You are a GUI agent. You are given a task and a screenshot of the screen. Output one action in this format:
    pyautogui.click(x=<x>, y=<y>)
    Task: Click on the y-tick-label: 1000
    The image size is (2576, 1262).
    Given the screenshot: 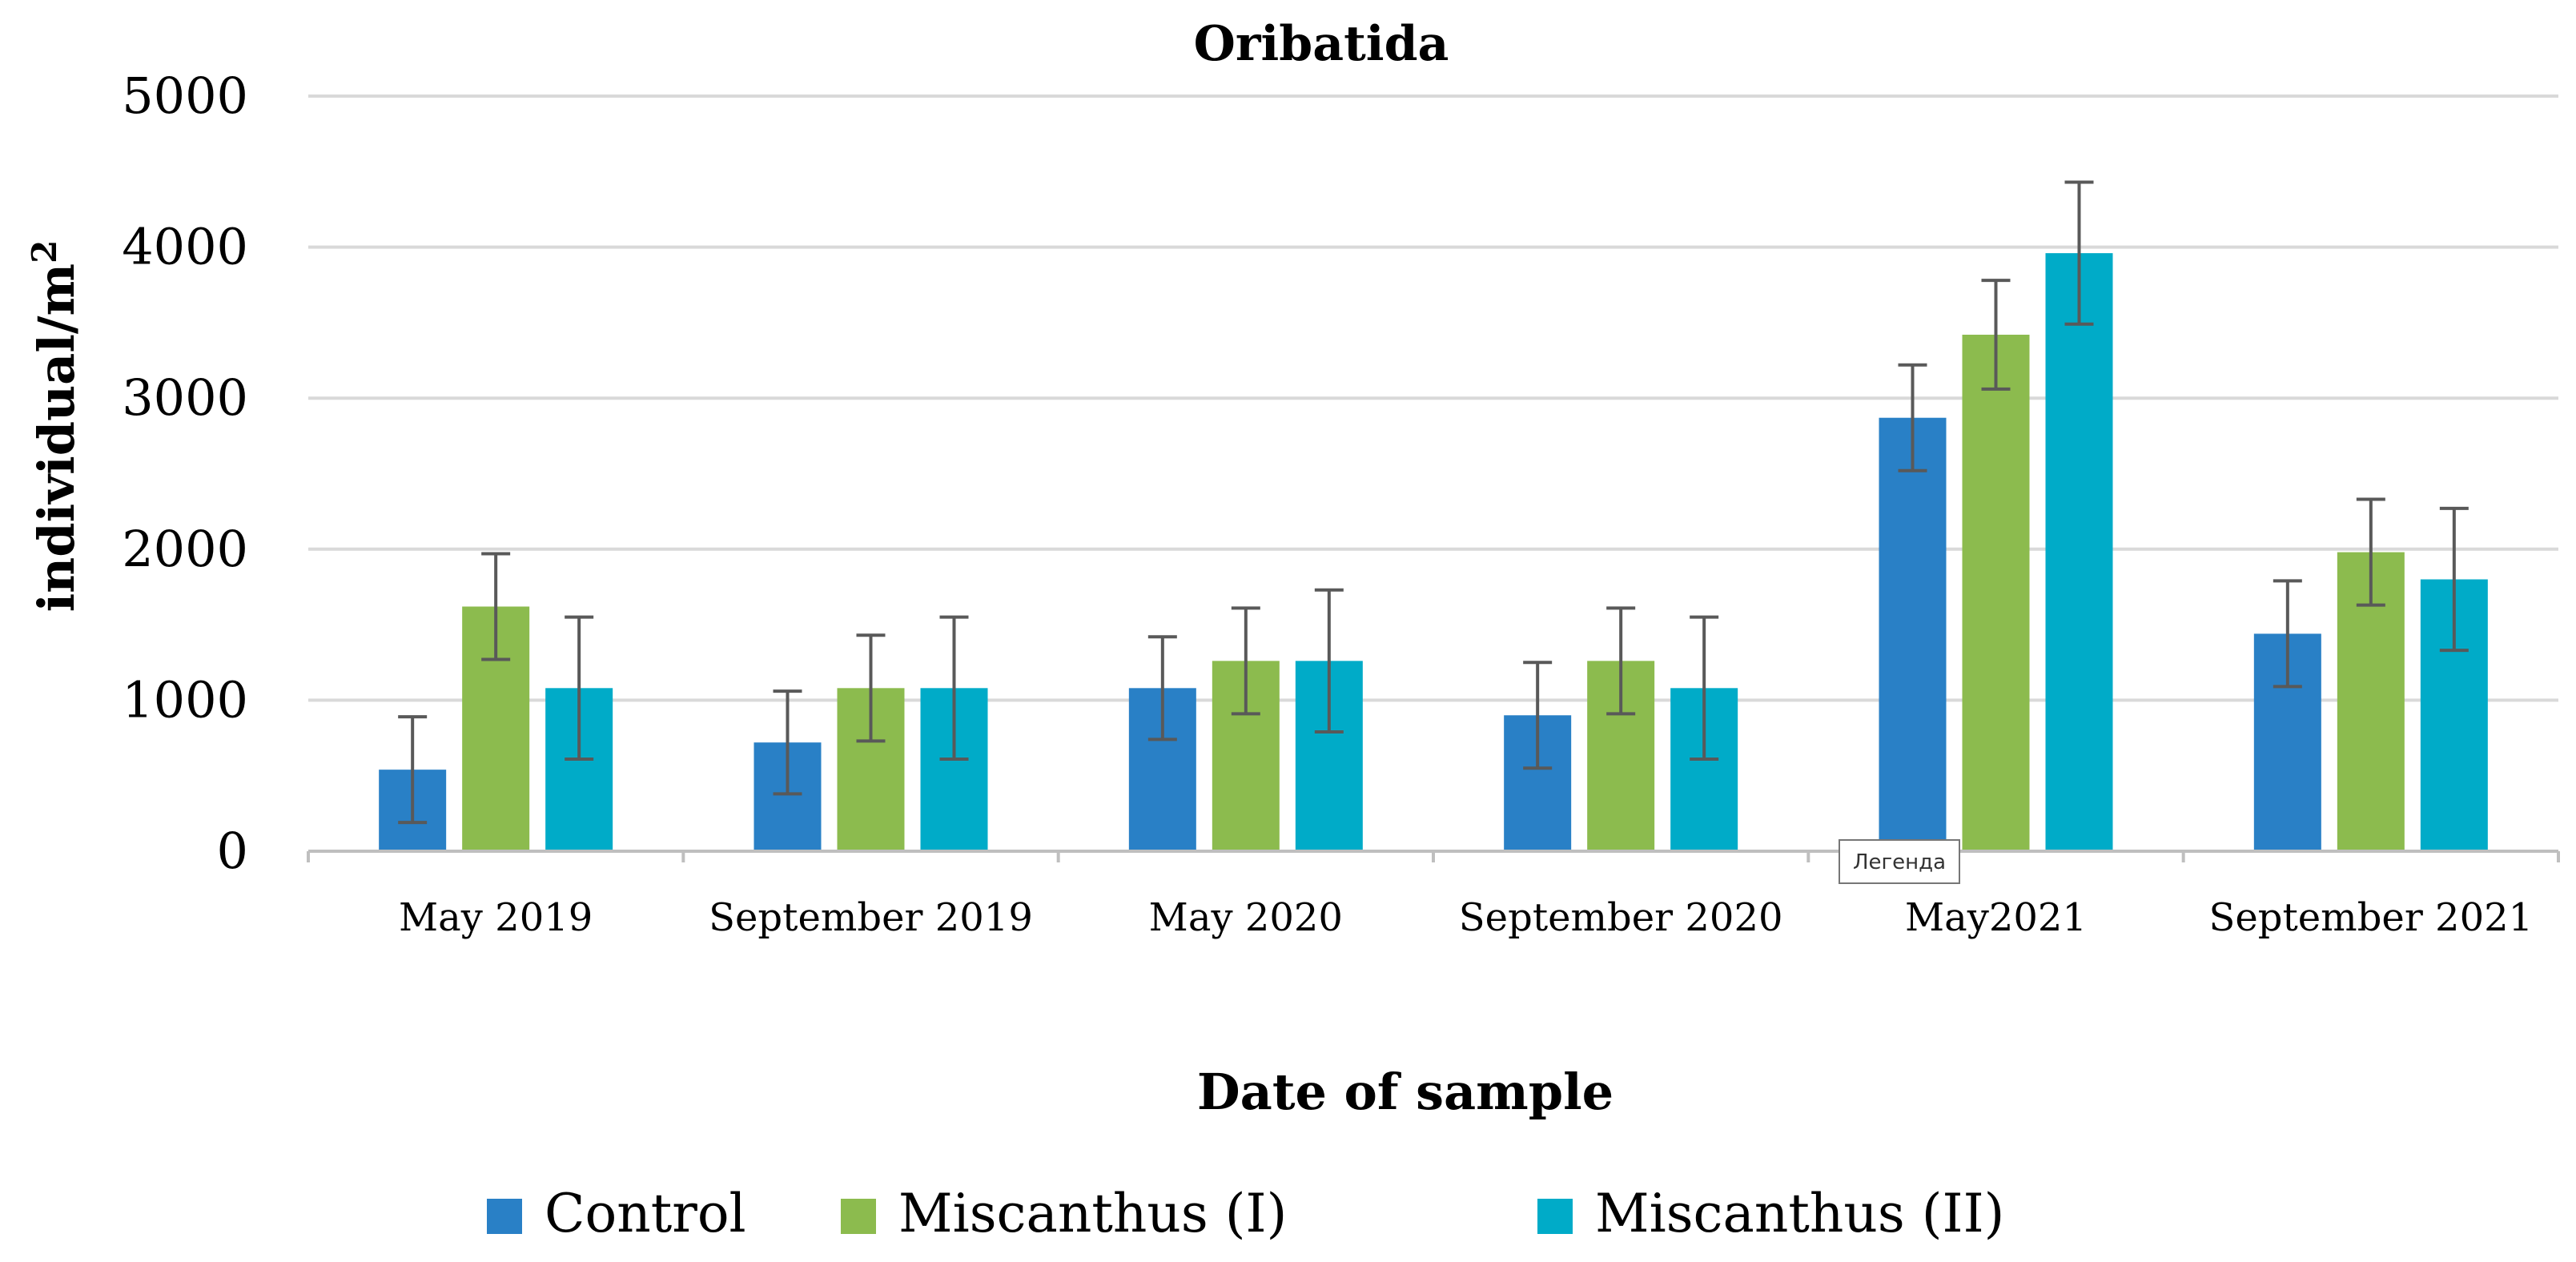 What is the action you would take?
    pyautogui.click(x=185, y=699)
    